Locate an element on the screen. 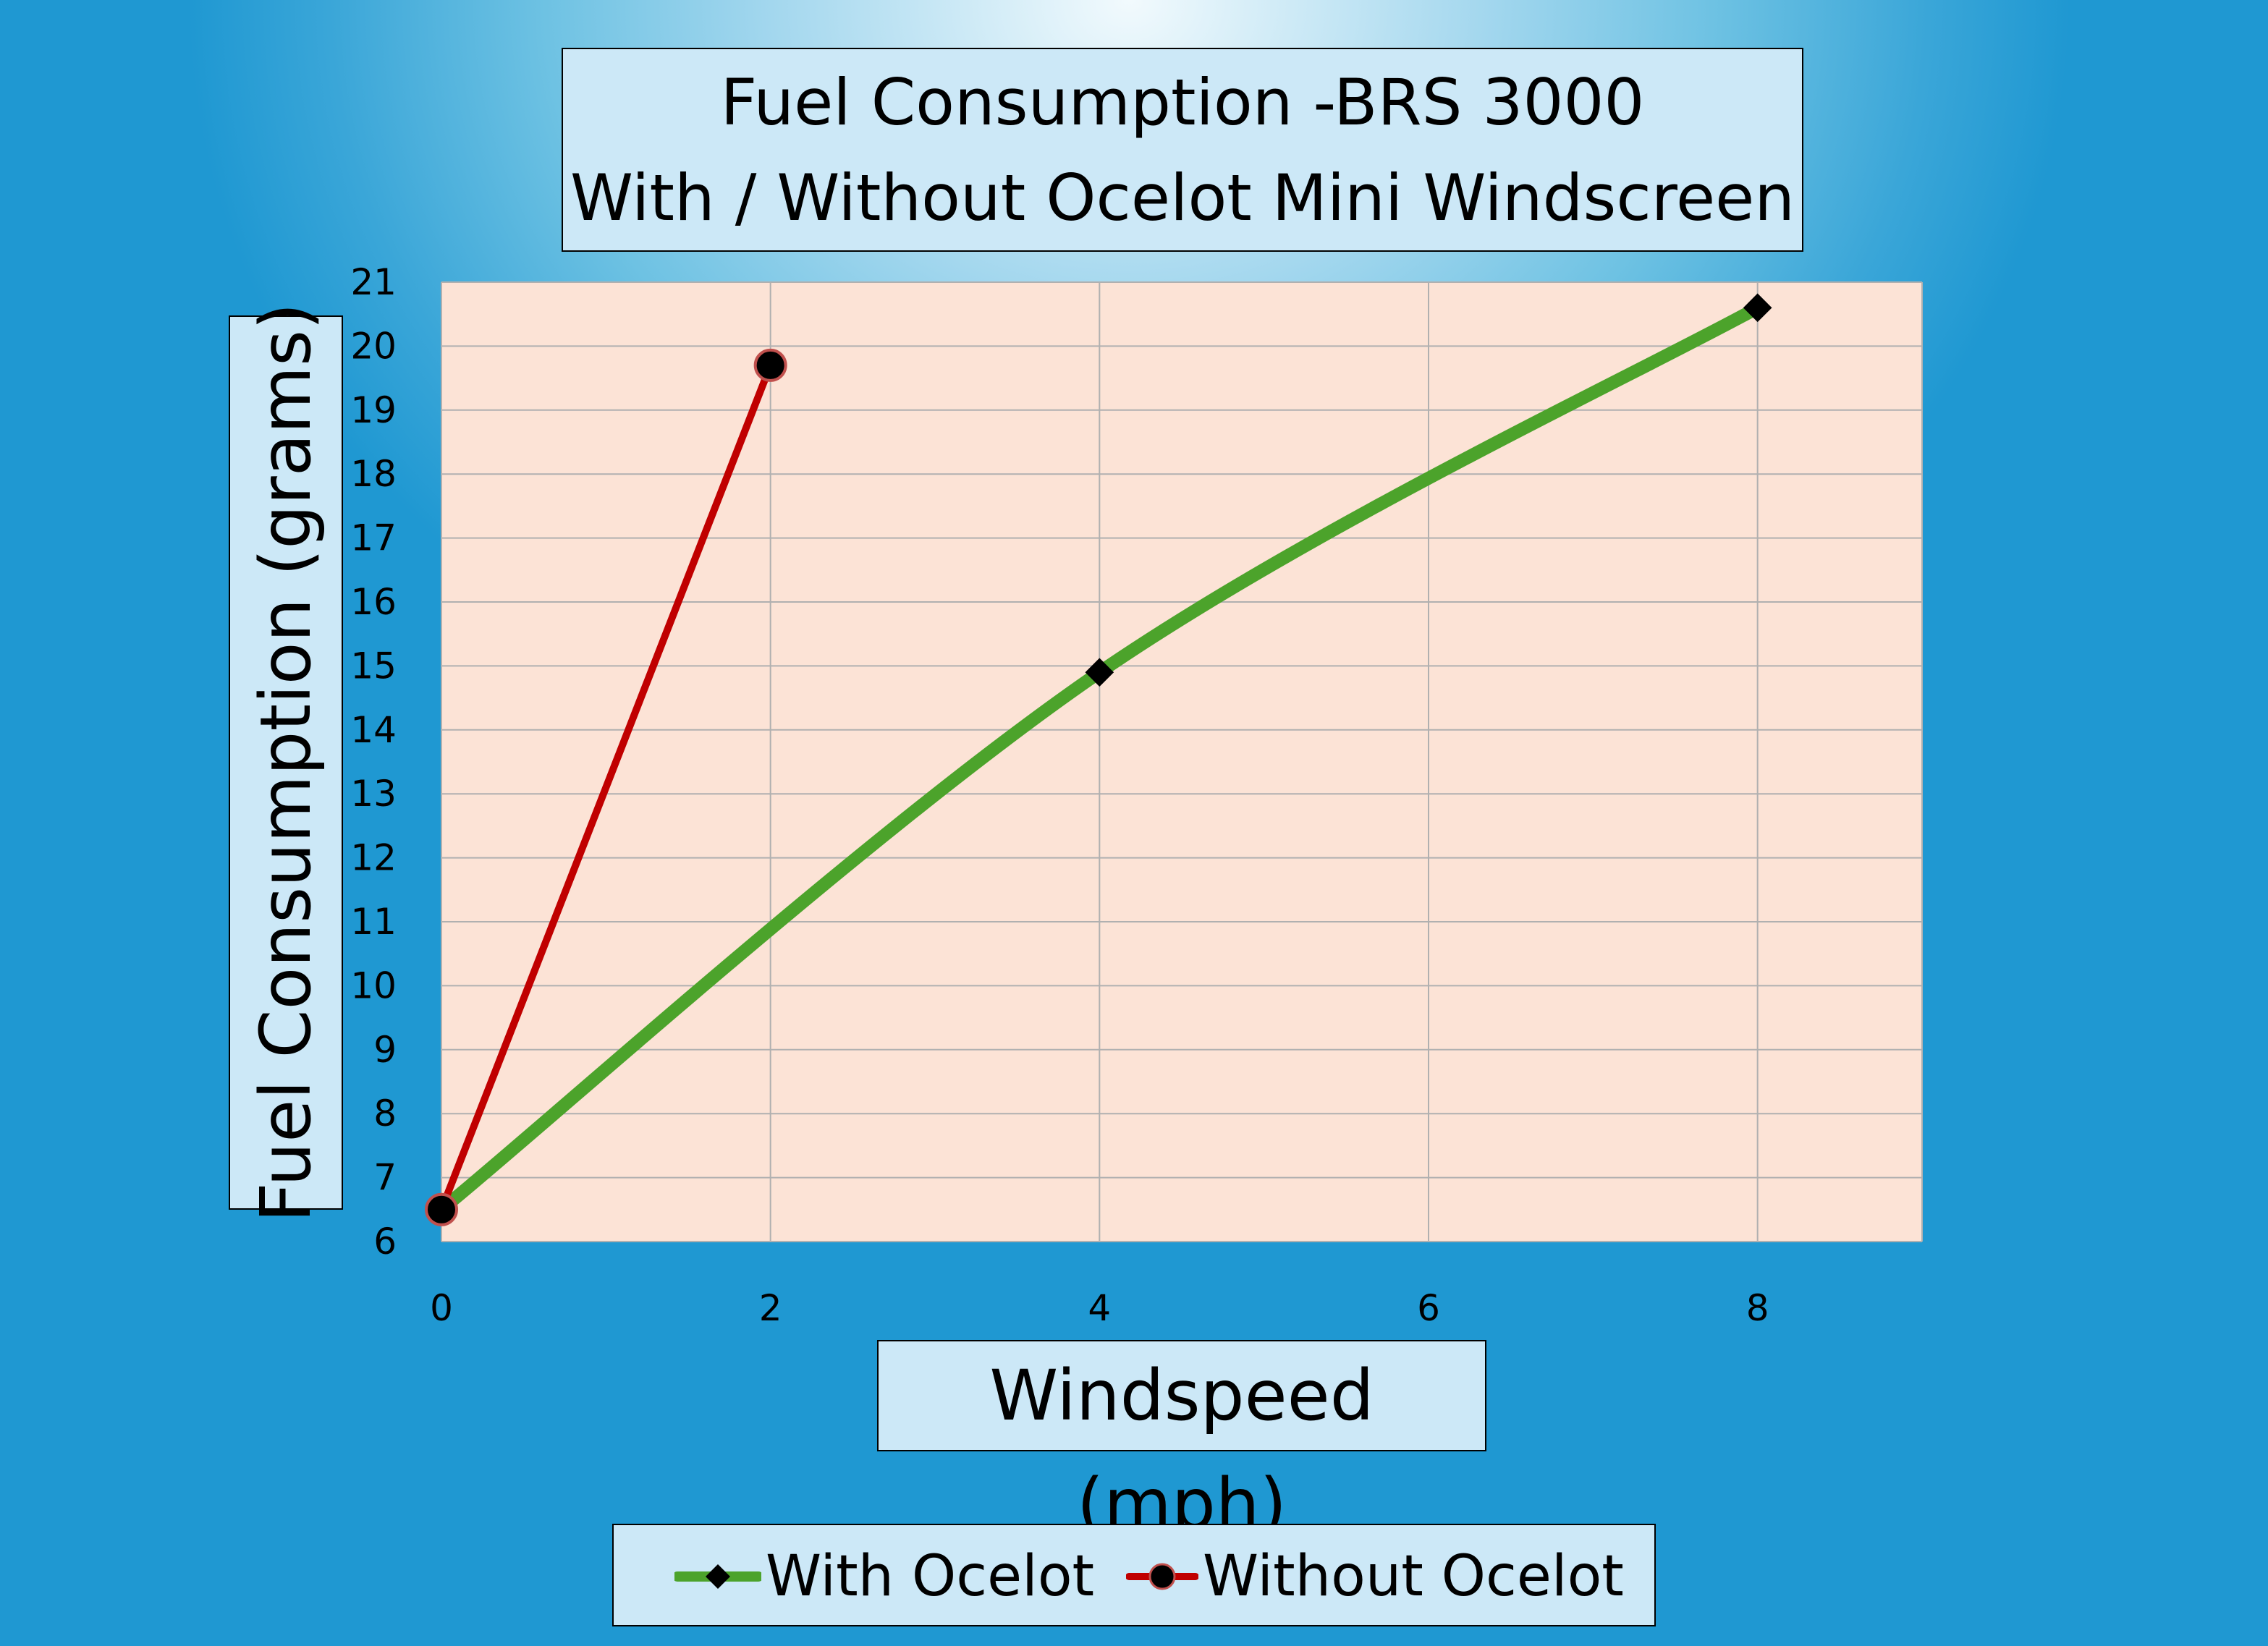 The height and width of the screenshot is (1646, 2268). y-tick-label: 8 is located at coordinates (385, 1113).